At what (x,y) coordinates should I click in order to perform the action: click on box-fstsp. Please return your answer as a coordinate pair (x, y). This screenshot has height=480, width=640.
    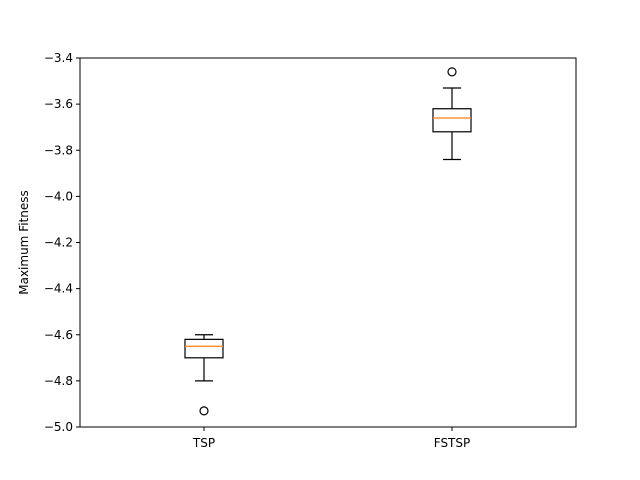
    Looking at the image, I should click on (452, 114).